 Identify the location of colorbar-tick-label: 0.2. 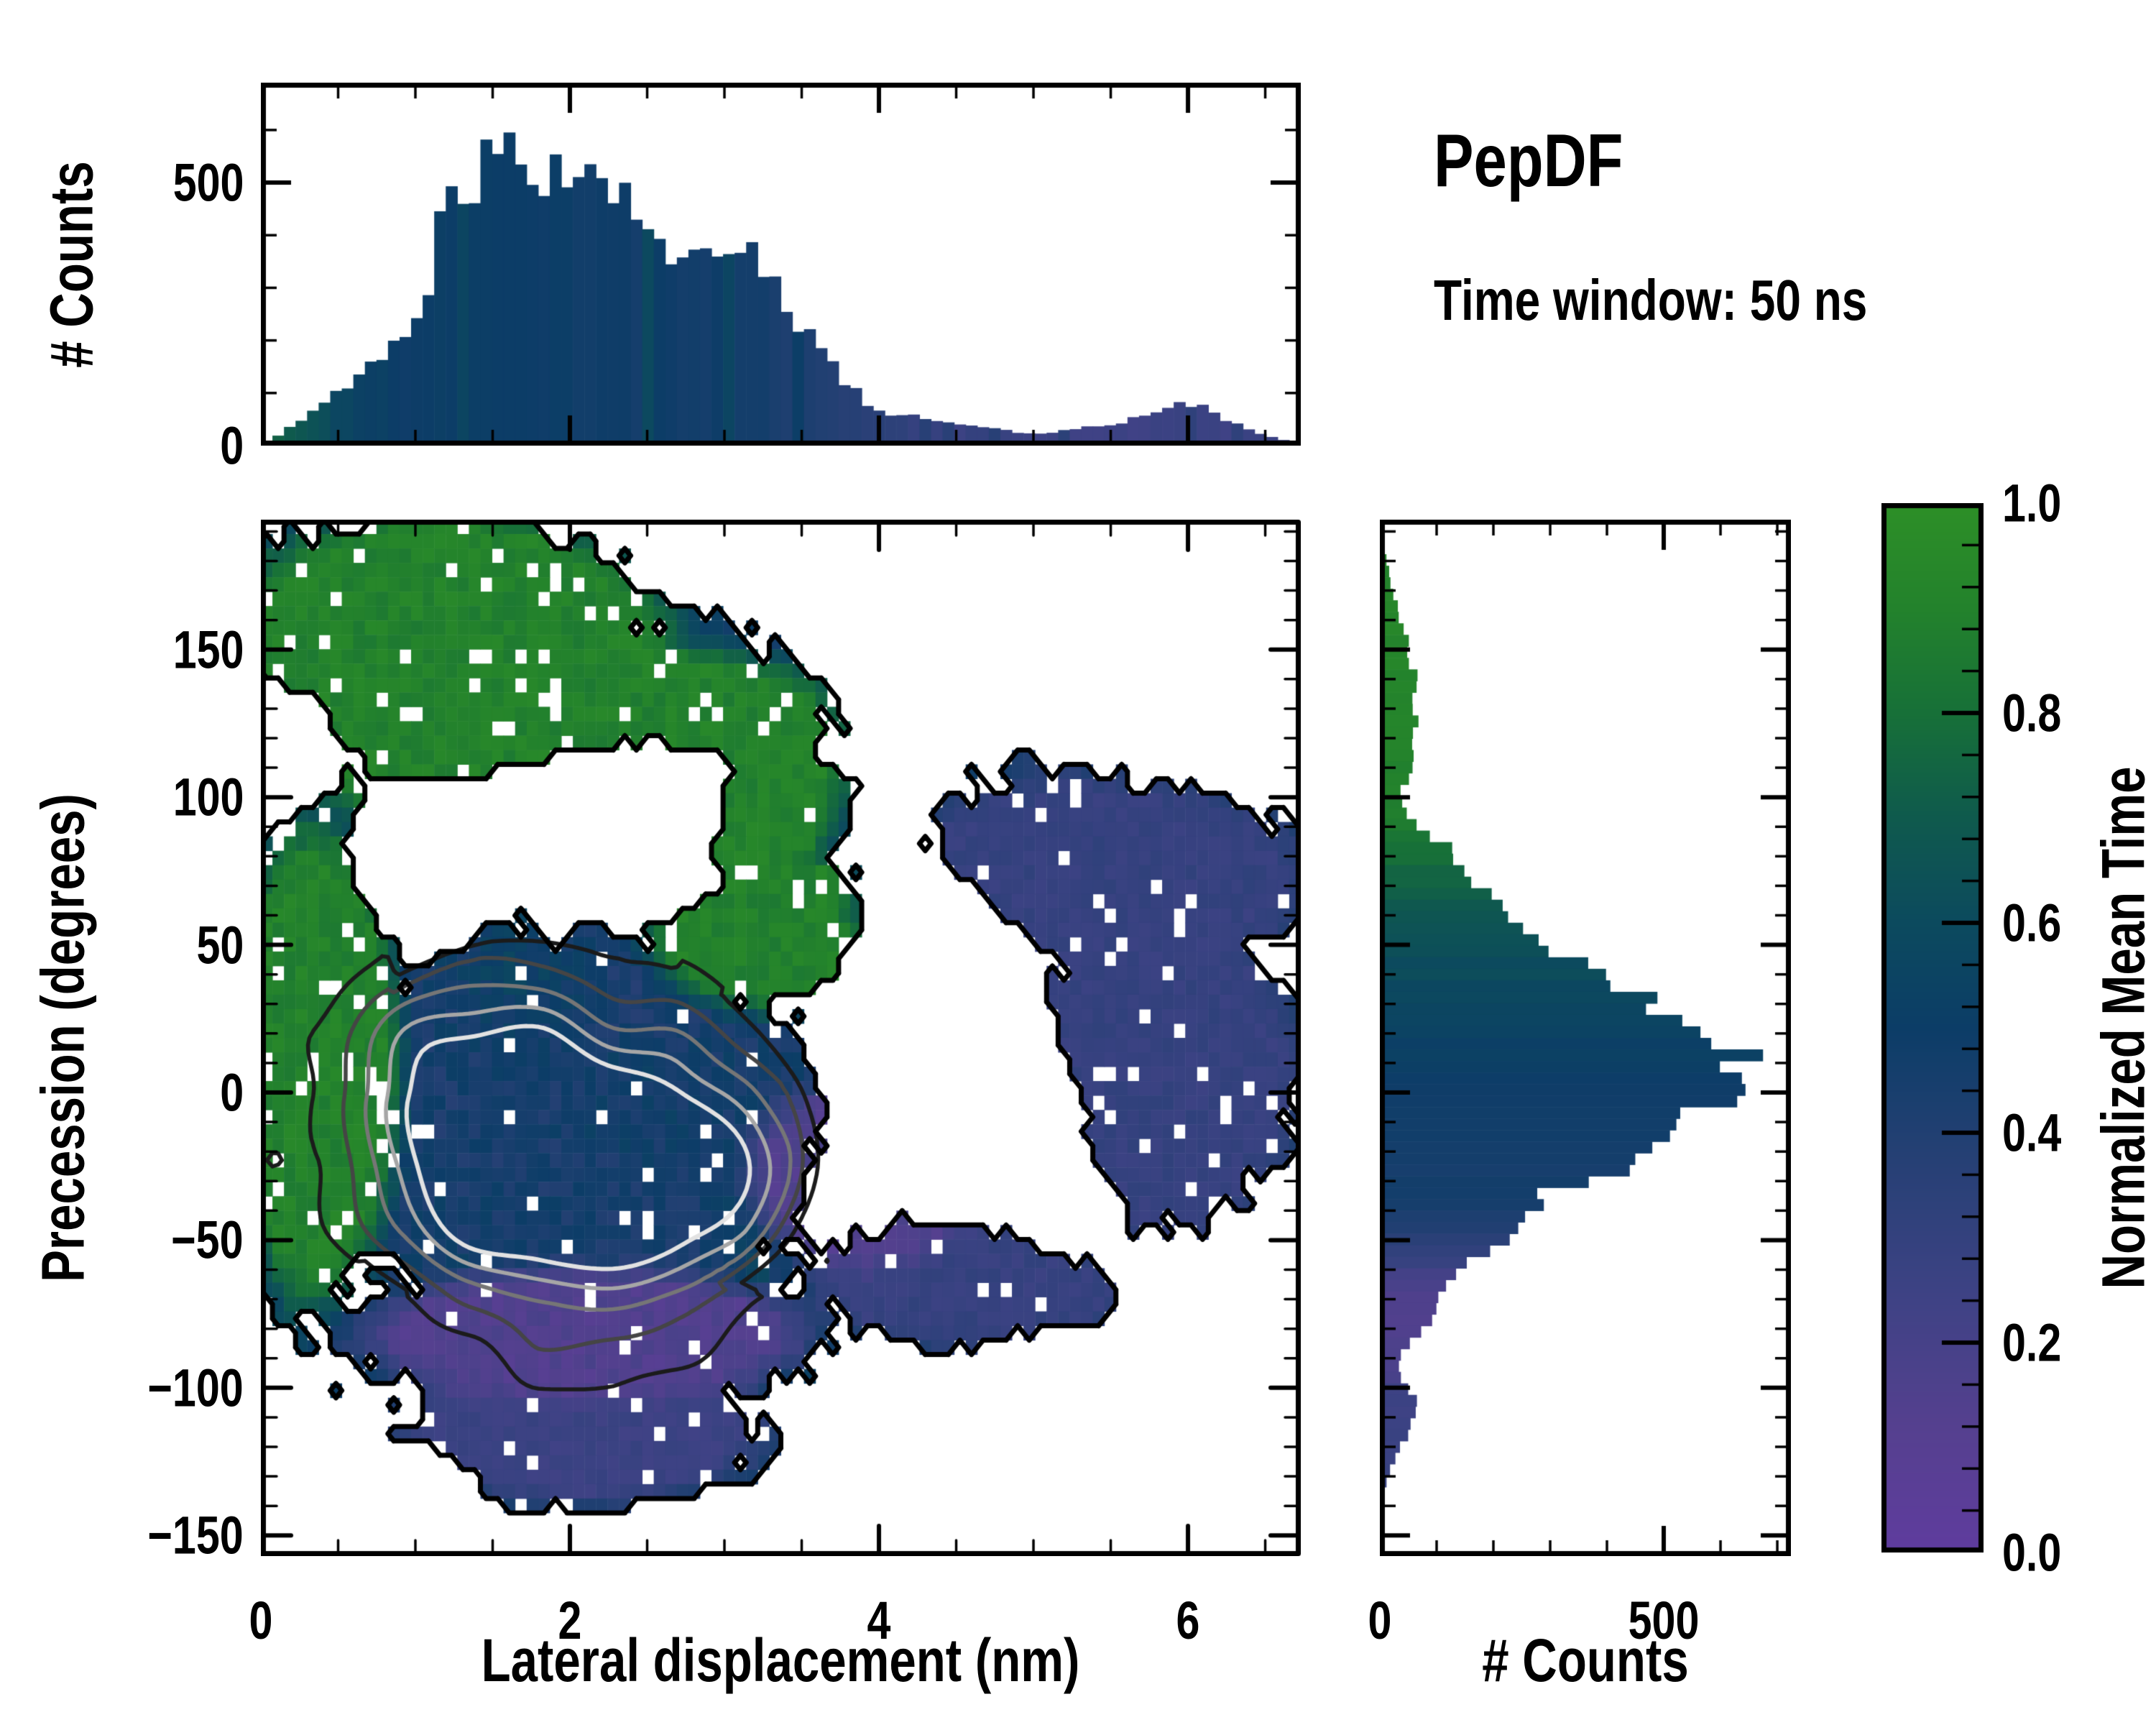
(2032, 1342).